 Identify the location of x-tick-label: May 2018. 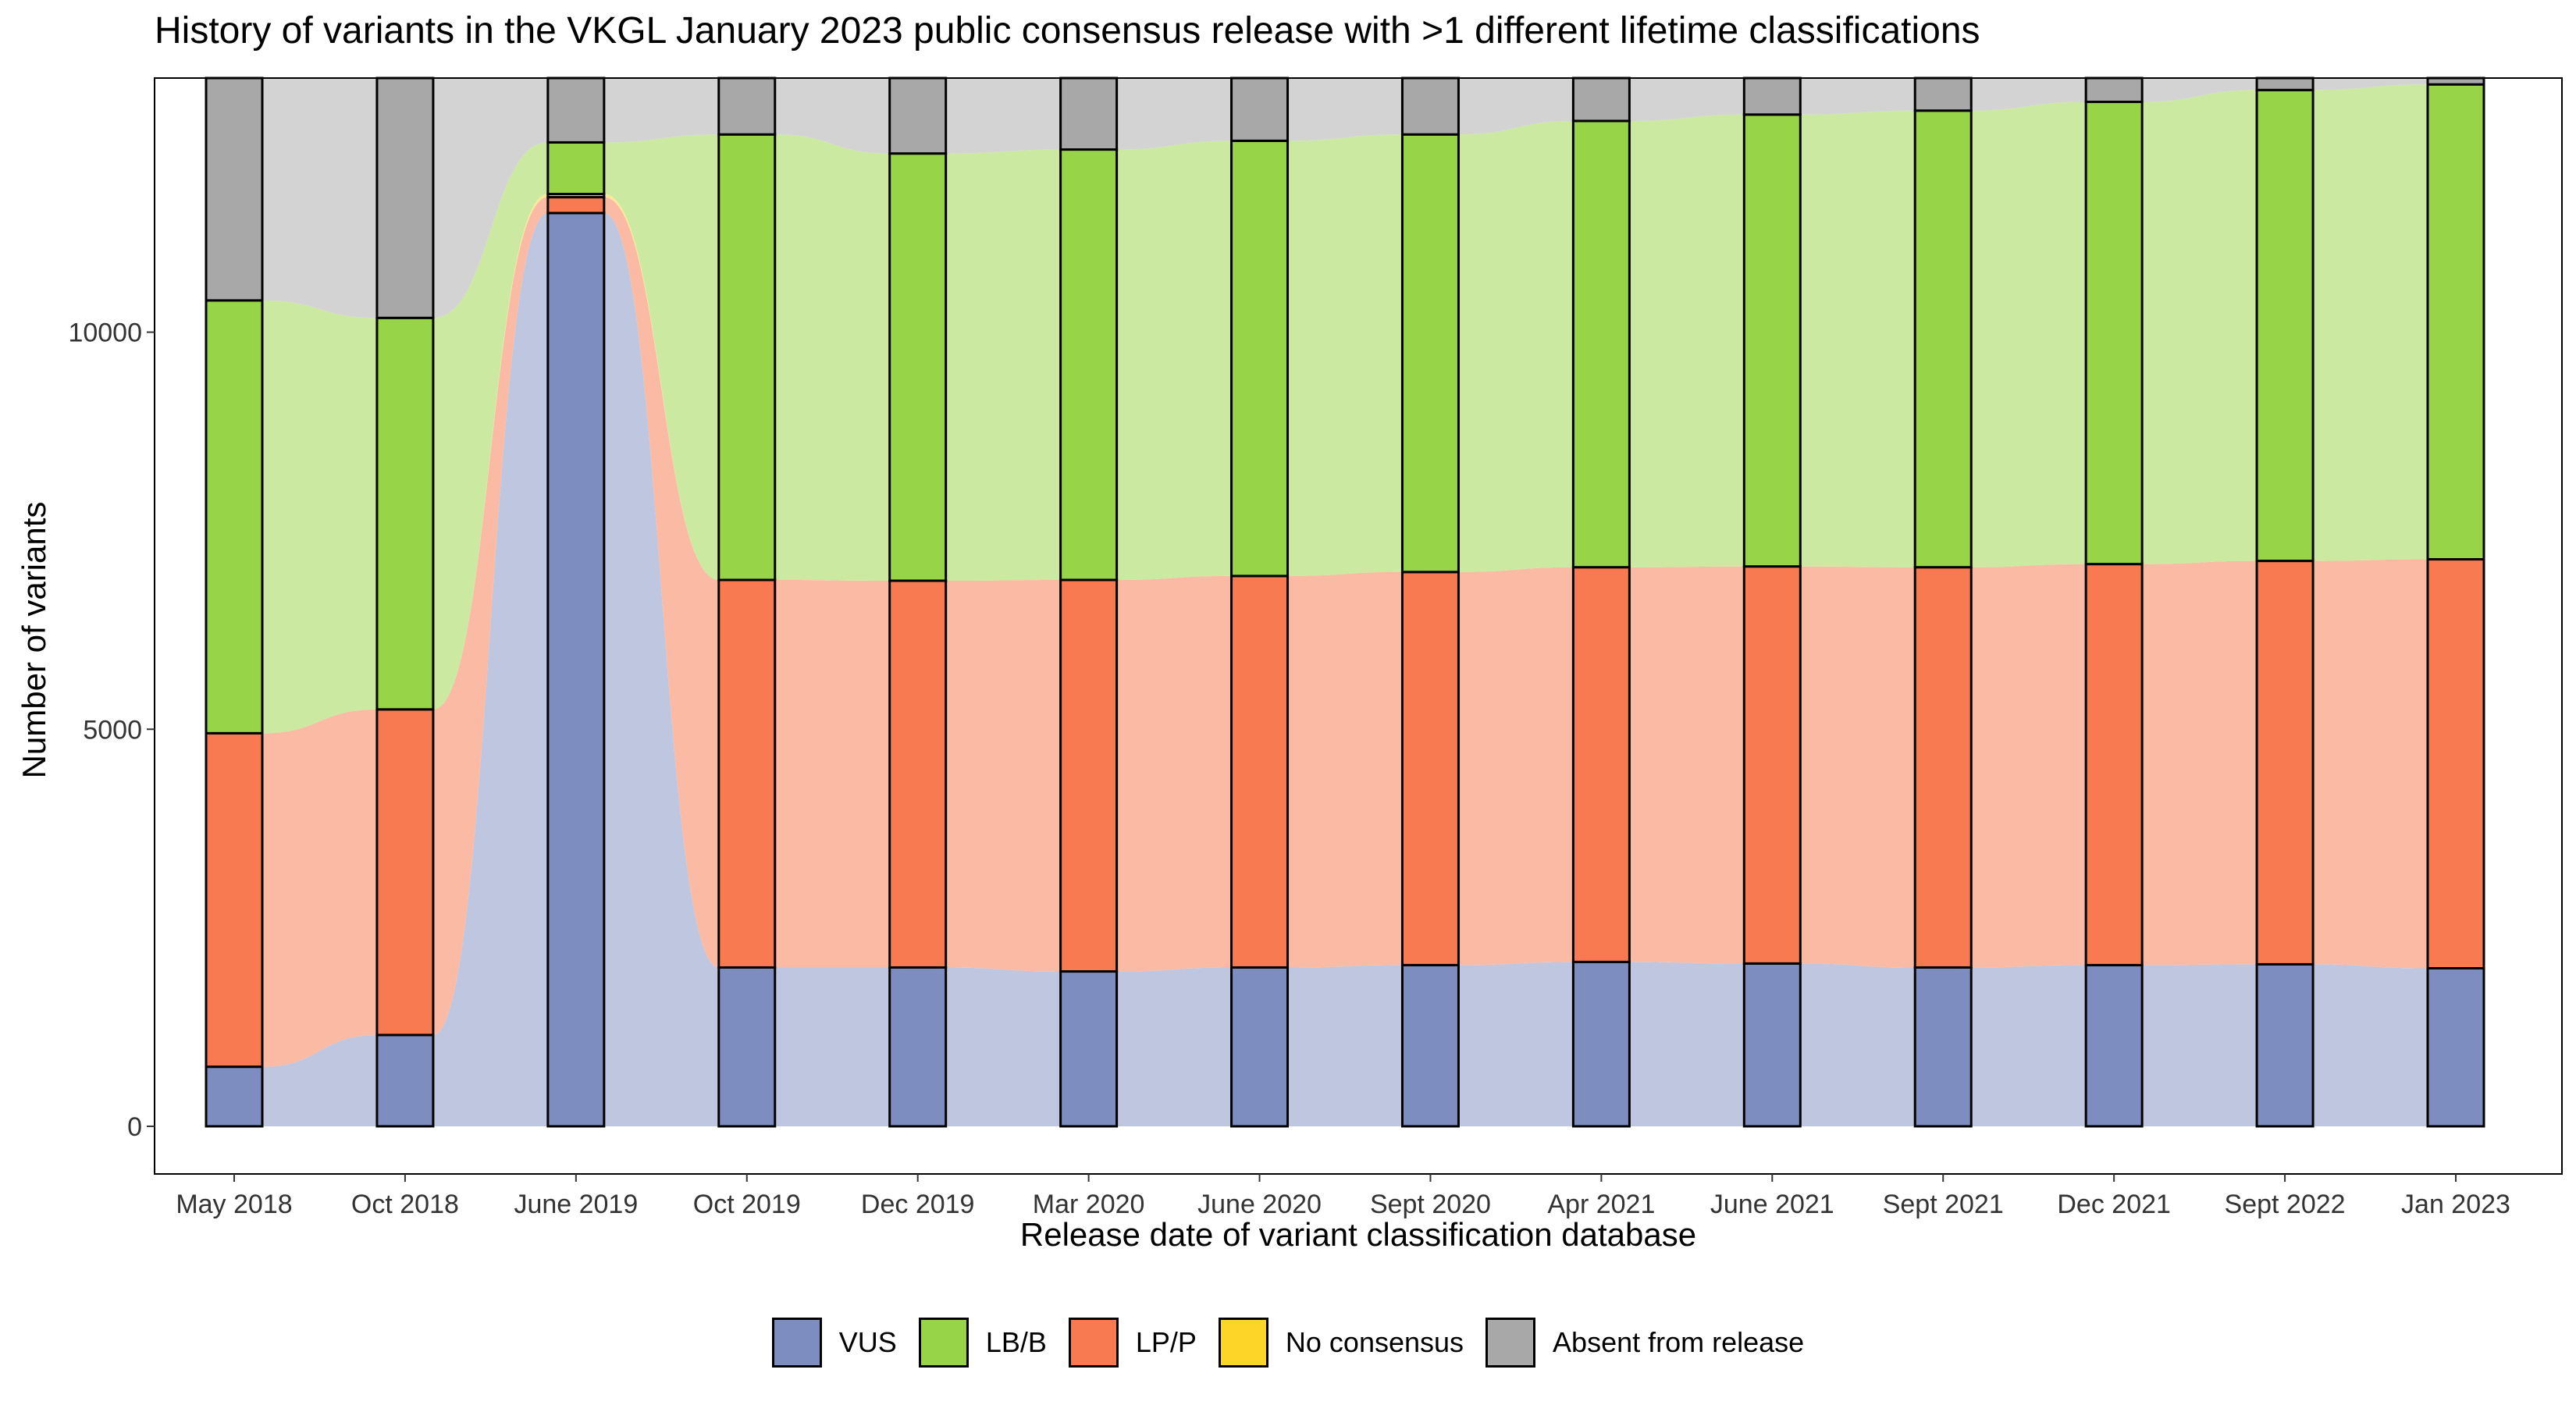
(234, 1205).